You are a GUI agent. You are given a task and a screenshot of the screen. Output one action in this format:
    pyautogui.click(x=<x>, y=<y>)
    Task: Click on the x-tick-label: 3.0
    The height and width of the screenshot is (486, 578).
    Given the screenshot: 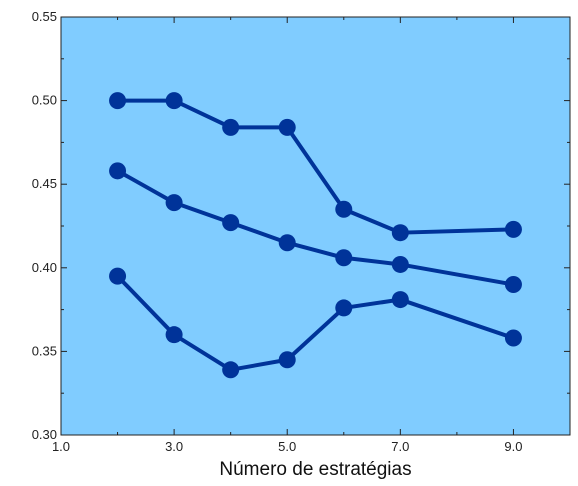 What is the action you would take?
    pyautogui.click(x=174, y=446)
    